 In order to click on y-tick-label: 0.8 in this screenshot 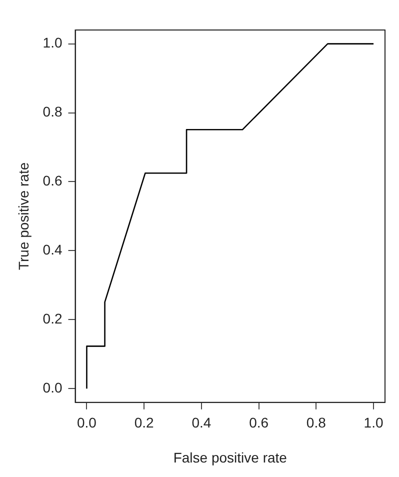, I will do `click(52, 112)`.